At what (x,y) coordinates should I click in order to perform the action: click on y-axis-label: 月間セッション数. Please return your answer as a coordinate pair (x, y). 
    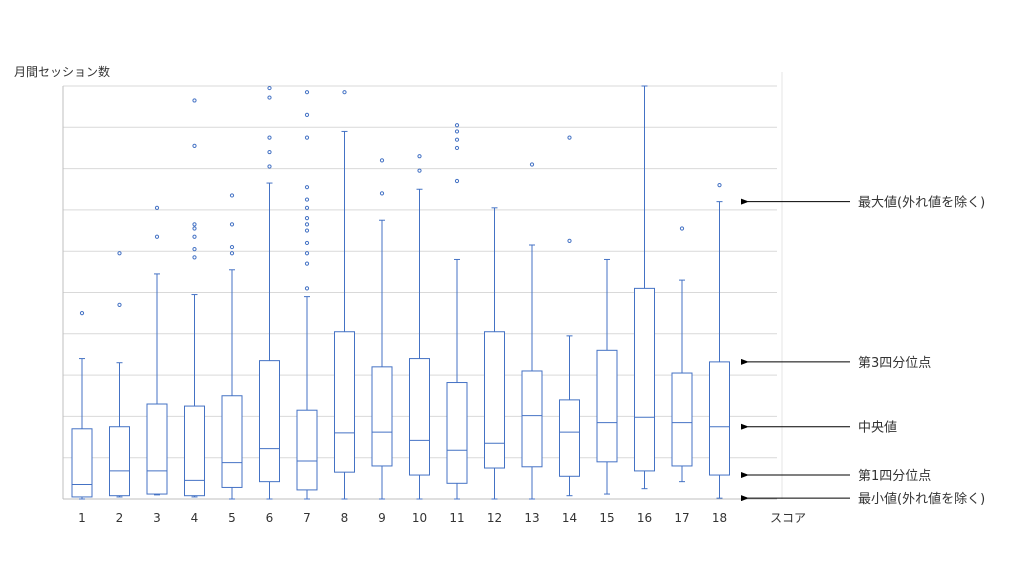
    Looking at the image, I should click on (62, 71).